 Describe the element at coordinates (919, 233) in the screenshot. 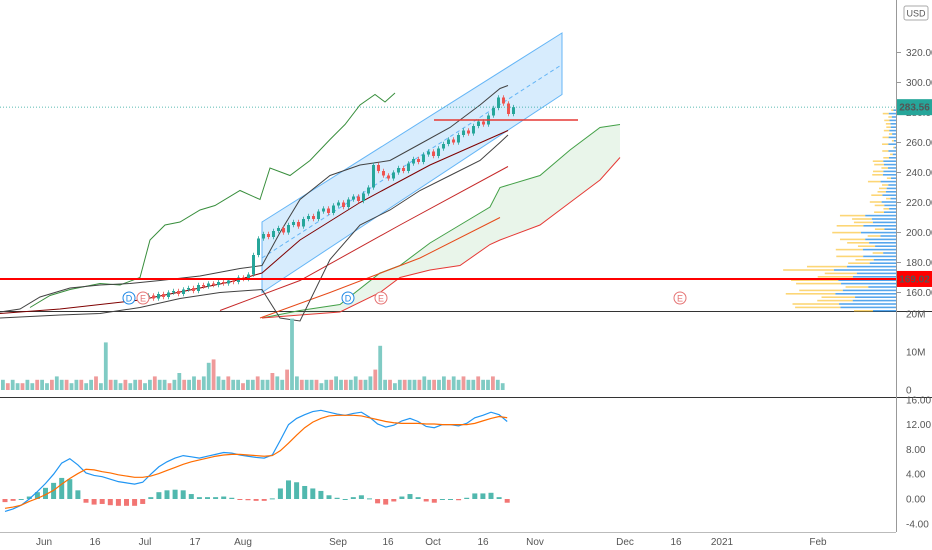

I see `price-tick-label: 200.00` at that location.